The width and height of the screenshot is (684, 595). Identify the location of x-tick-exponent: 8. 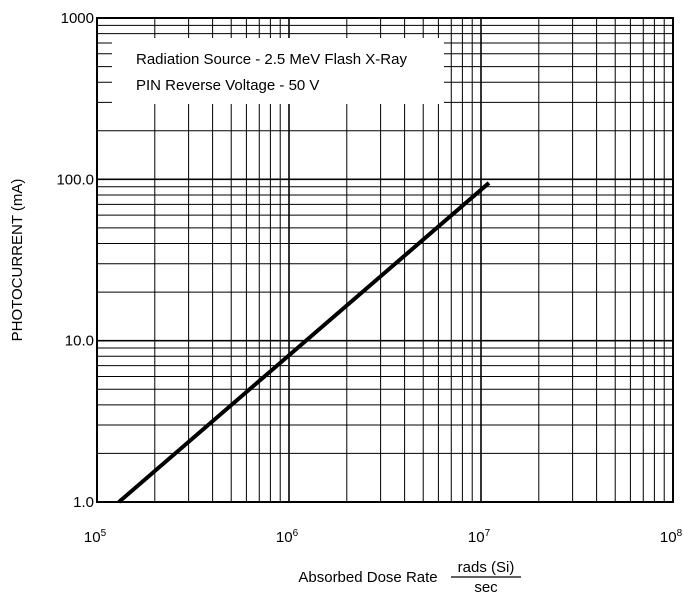
(680, 533).